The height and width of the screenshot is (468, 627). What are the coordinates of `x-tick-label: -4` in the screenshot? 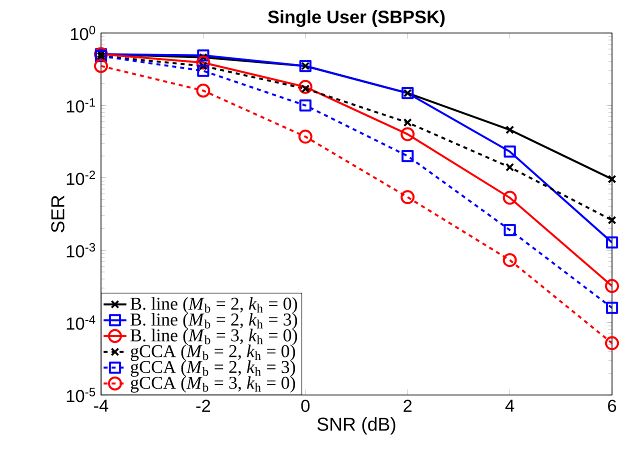 It's located at (101, 406).